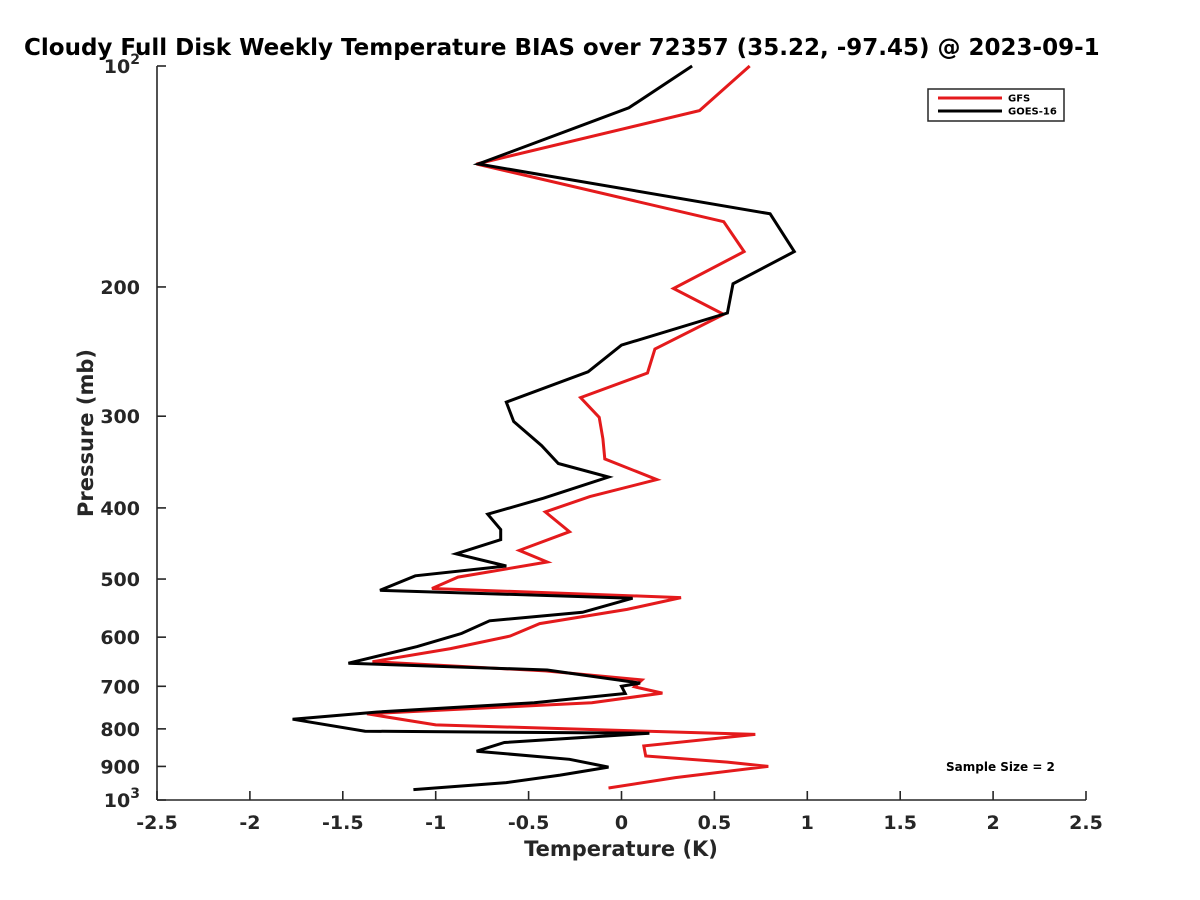 Image resolution: width=1200 pixels, height=900 pixels. Describe the element at coordinates (1086, 823) in the screenshot. I see `x-tick-label: 2.5` at that location.